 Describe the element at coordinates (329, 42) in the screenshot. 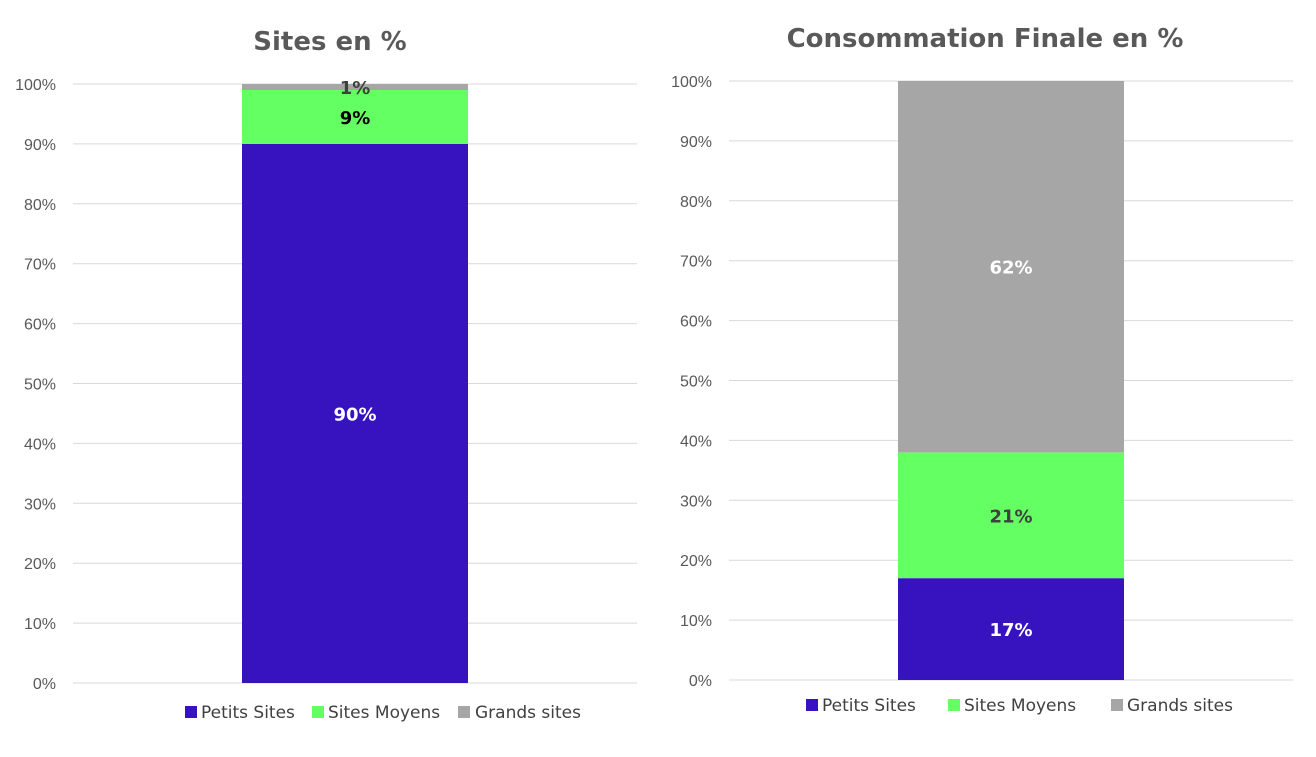

I see `chart-title: Sites en %` at that location.